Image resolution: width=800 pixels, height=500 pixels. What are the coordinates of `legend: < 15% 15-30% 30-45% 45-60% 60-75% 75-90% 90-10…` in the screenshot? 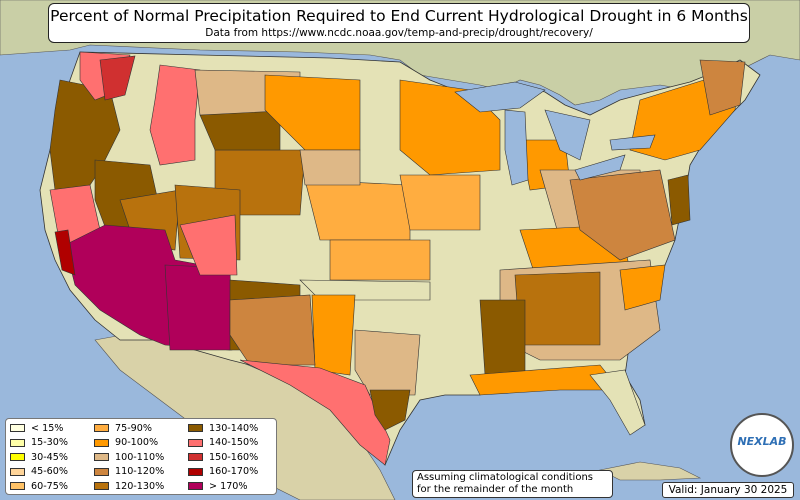 It's located at (141, 456).